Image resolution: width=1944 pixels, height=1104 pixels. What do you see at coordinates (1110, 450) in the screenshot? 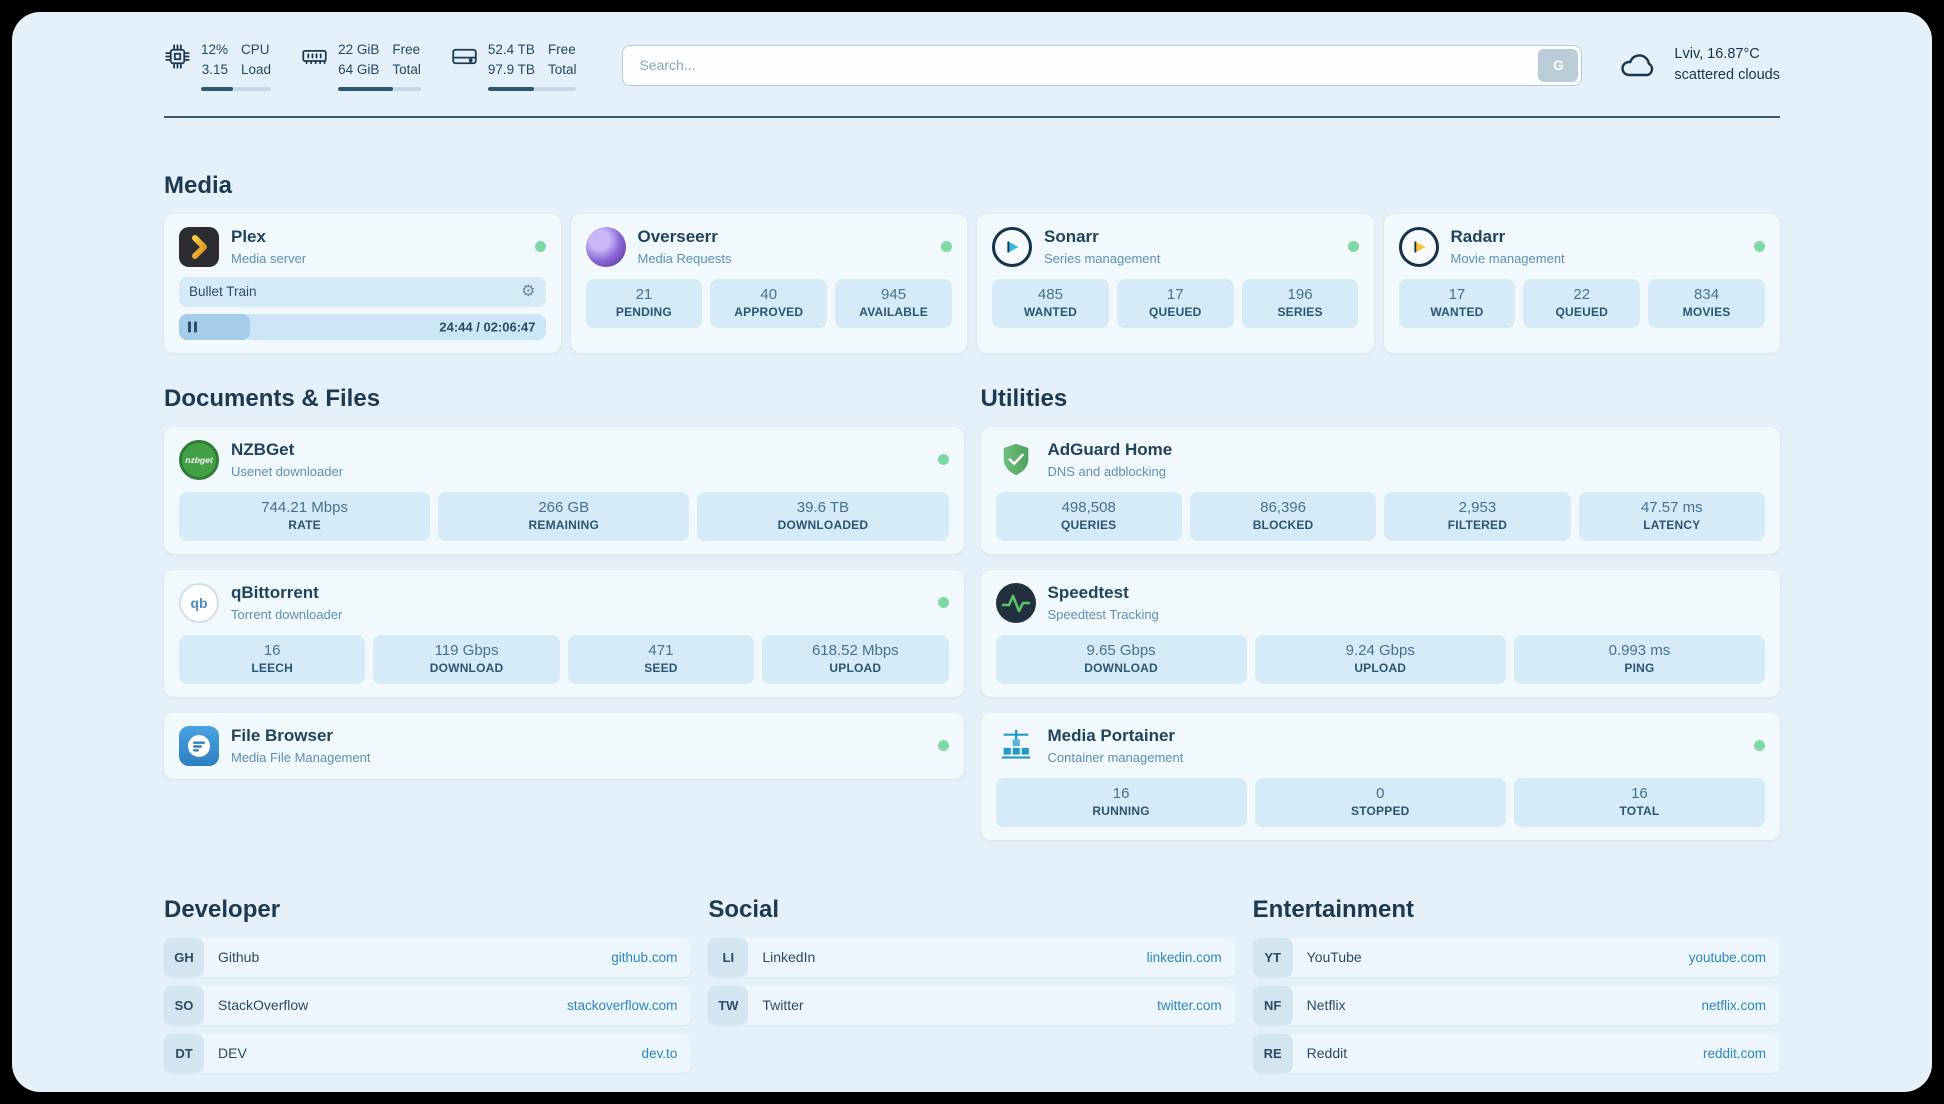
I see `service-name: AdGuard Home` at bounding box center [1110, 450].